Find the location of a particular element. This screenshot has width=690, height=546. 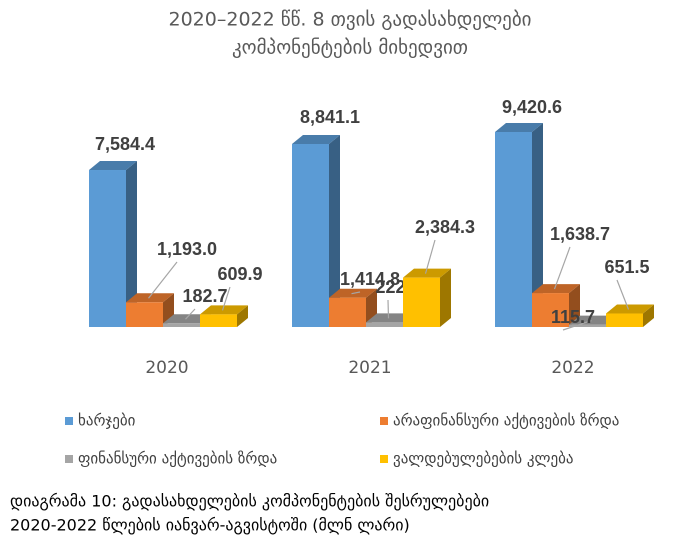

legend-label: არაფინანსური აქტივების ზრდა is located at coordinates (506, 421).